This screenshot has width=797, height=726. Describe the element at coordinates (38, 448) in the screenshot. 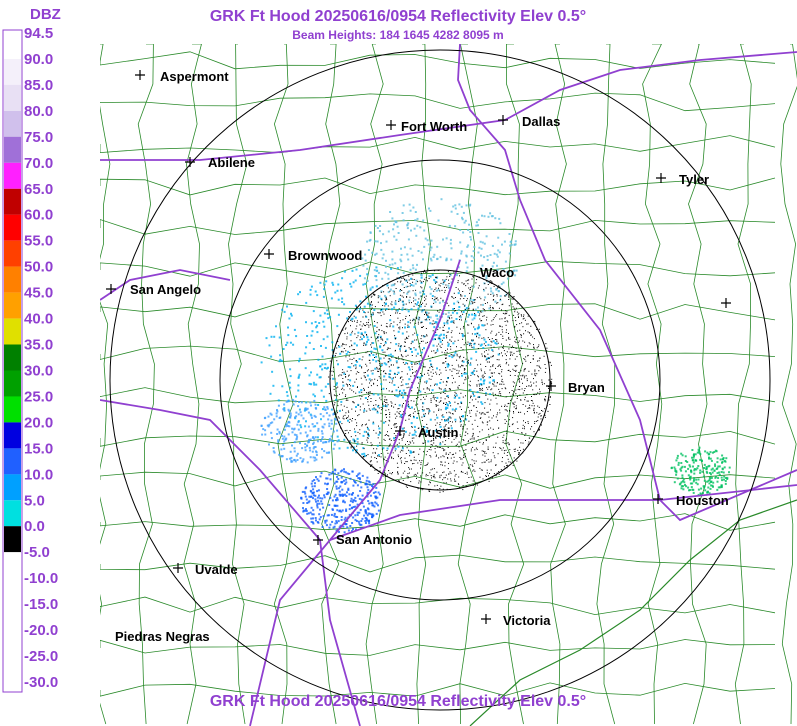

I see `legend-label: 15.0` at that location.